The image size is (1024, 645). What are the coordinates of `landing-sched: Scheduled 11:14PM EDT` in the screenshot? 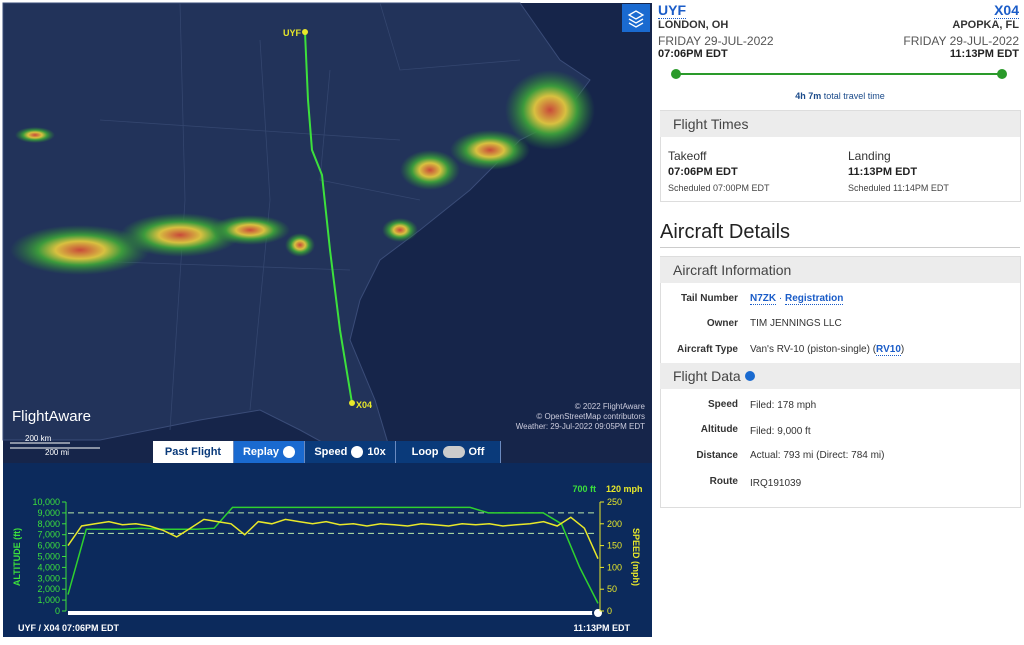 It's located at (898, 188).